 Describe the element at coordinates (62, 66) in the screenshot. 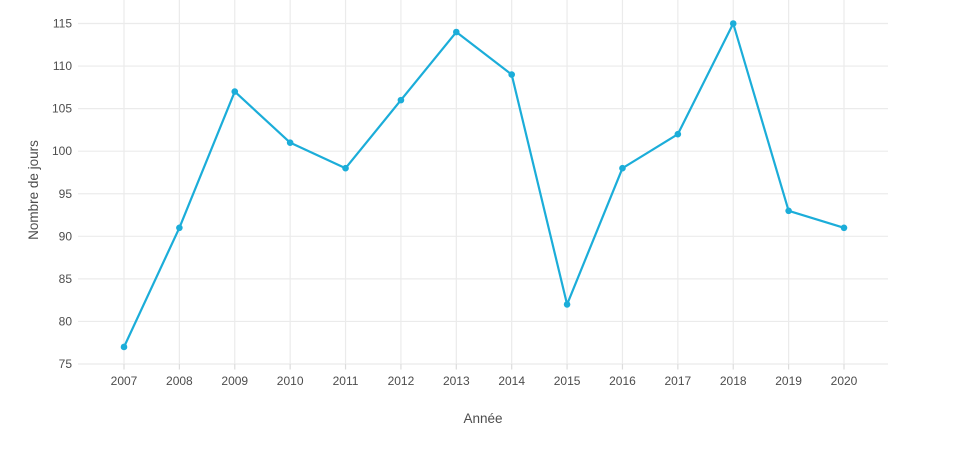

I see `y-tick-label: 110` at that location.